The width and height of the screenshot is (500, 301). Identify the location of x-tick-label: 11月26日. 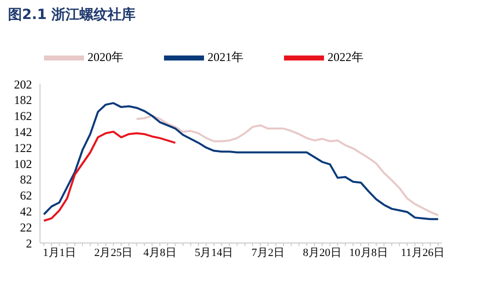
(422, 252).